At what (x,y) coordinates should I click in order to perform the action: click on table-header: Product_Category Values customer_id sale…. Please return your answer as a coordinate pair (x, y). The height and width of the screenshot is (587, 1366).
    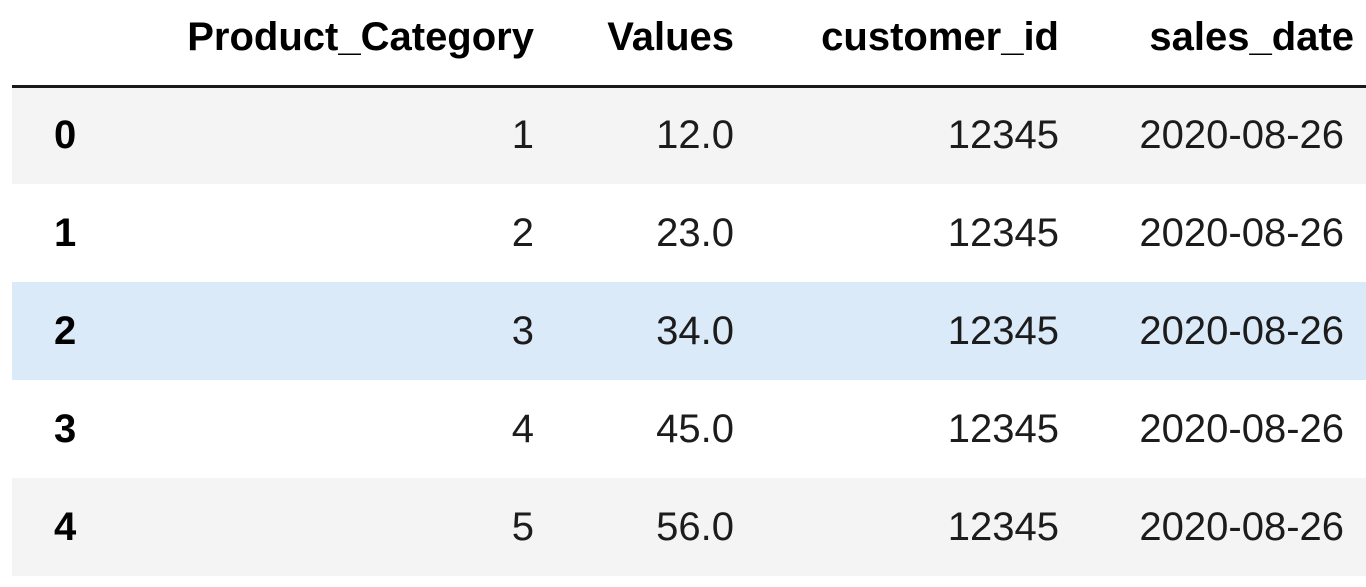
    Looking at the image, I should click on (689, 44).